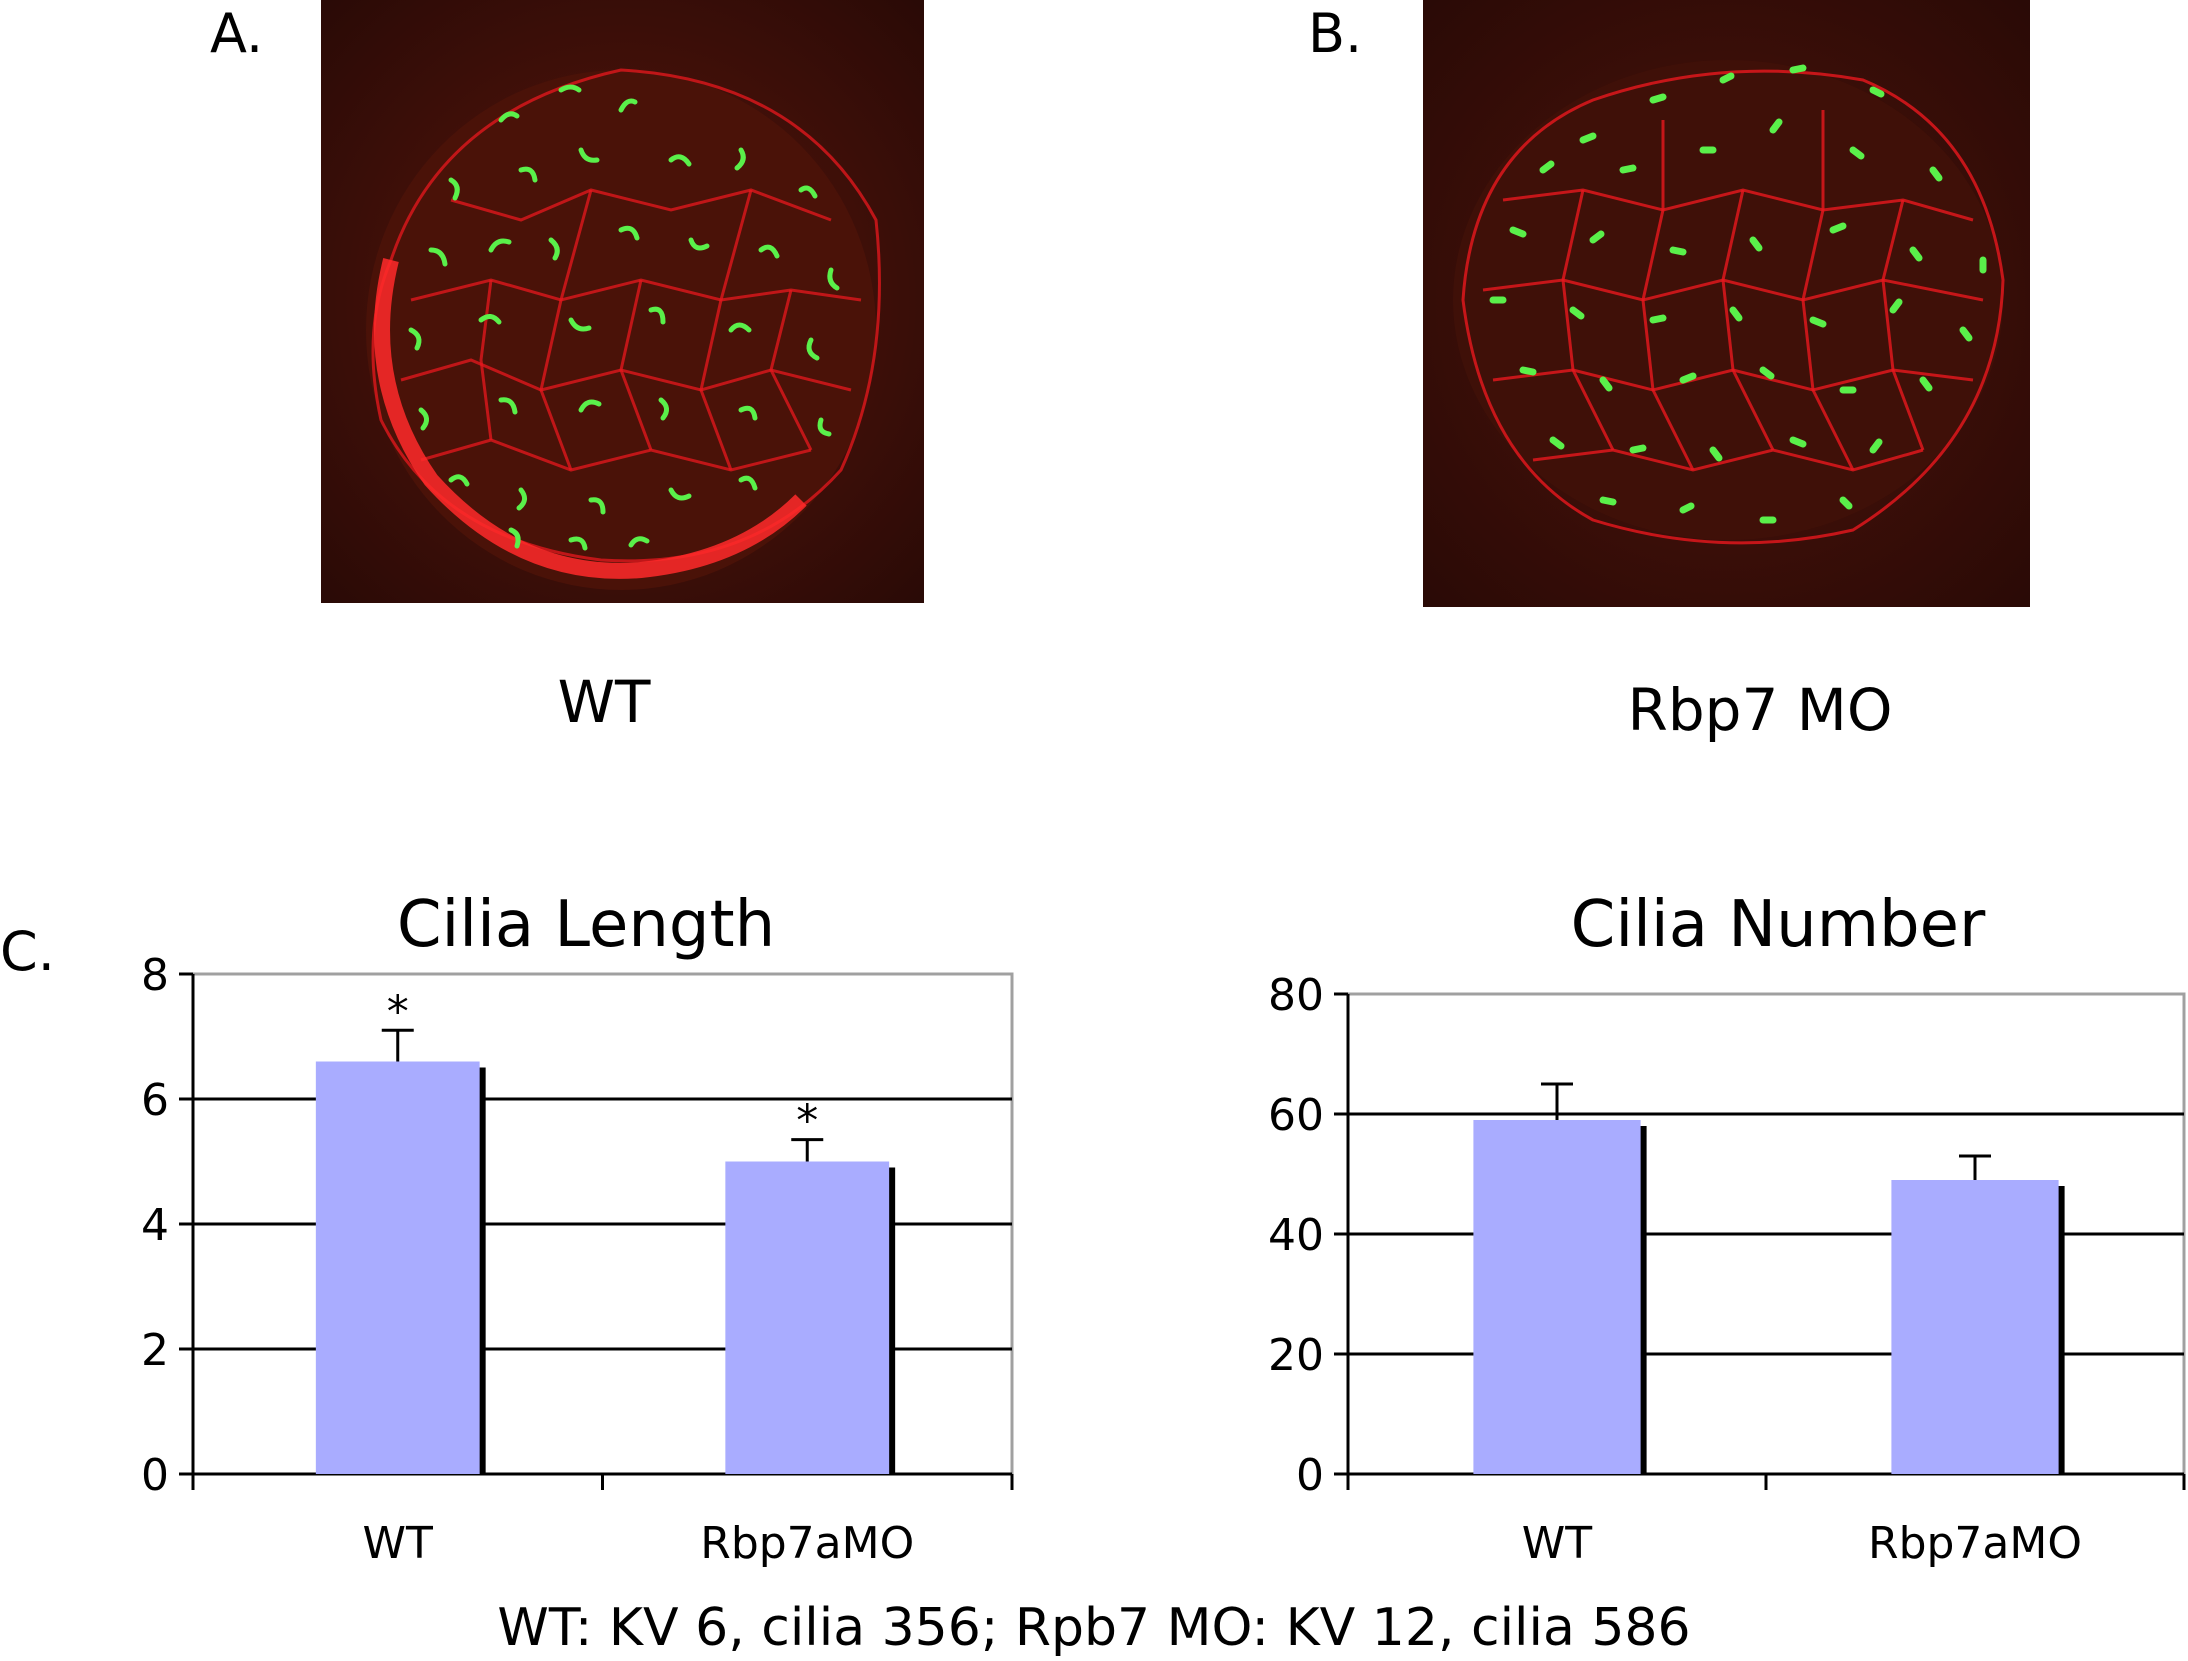  I want to click on micrograph-wt, so click(622, 301).